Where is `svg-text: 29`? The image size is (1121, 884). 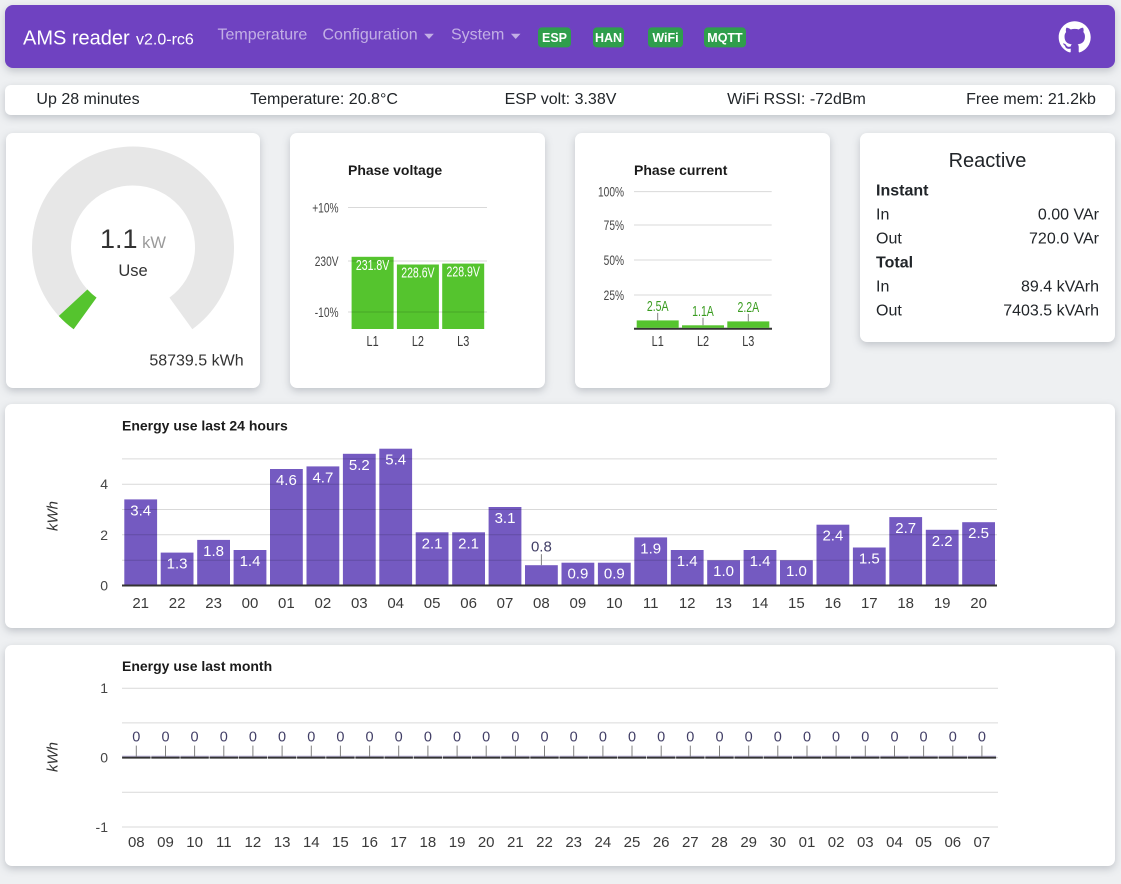 svg-text: 29 is located at coordinates (748, 842).